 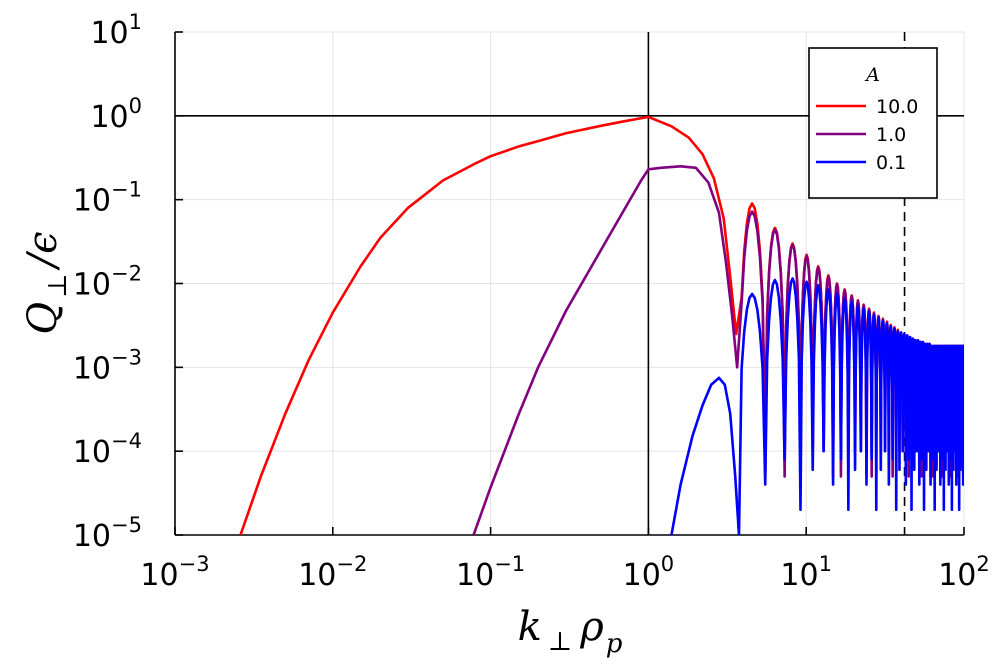 What do you see at coordinates (891, 163) in the screenshot?
I see `legend-label-0.1: 0.1` at bounding box center [891, 163].